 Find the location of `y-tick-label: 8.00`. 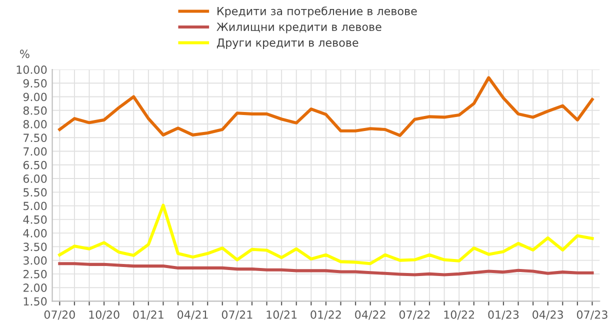

y-tick-label: 8.00 is located at coordinates (35, 124).